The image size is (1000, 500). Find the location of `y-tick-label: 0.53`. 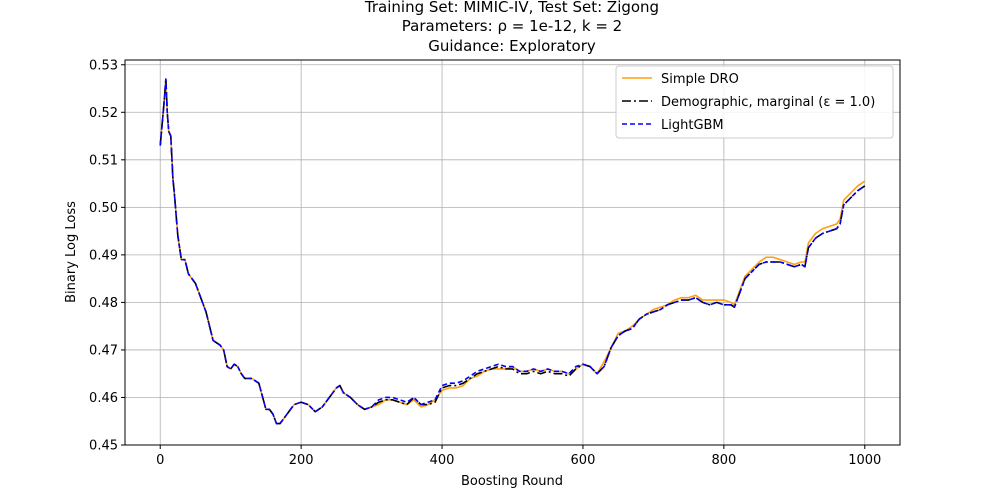

y-tick-label: 0.53 is located at coordinates (103, 65).